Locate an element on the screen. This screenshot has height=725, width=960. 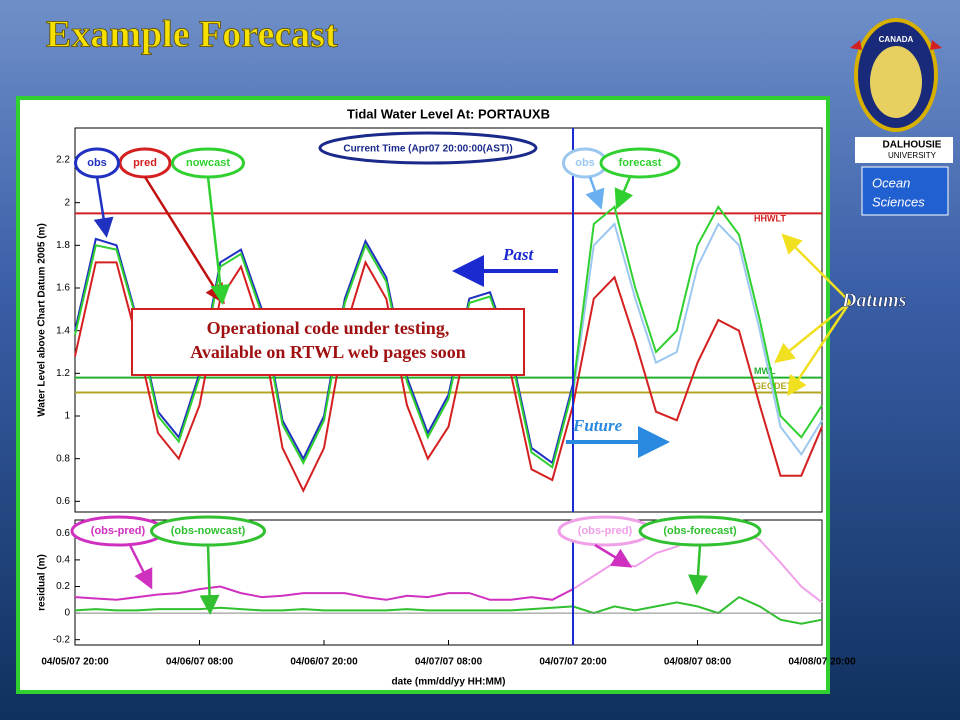
current-time-ellipse is located at coordinates (428, 148).